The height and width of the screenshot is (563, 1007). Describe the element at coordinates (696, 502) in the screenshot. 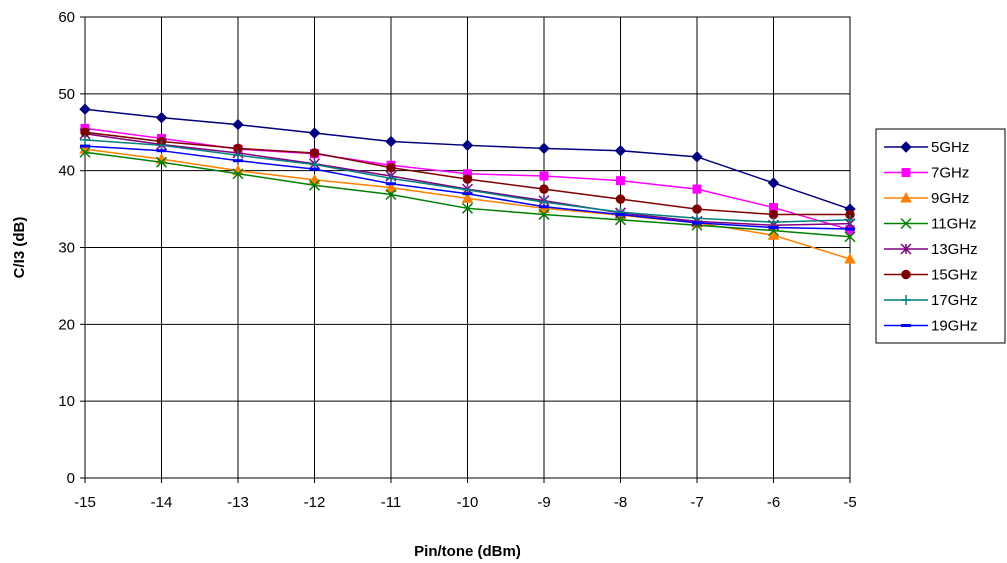

I see `x-tick-label: -7` at that location.